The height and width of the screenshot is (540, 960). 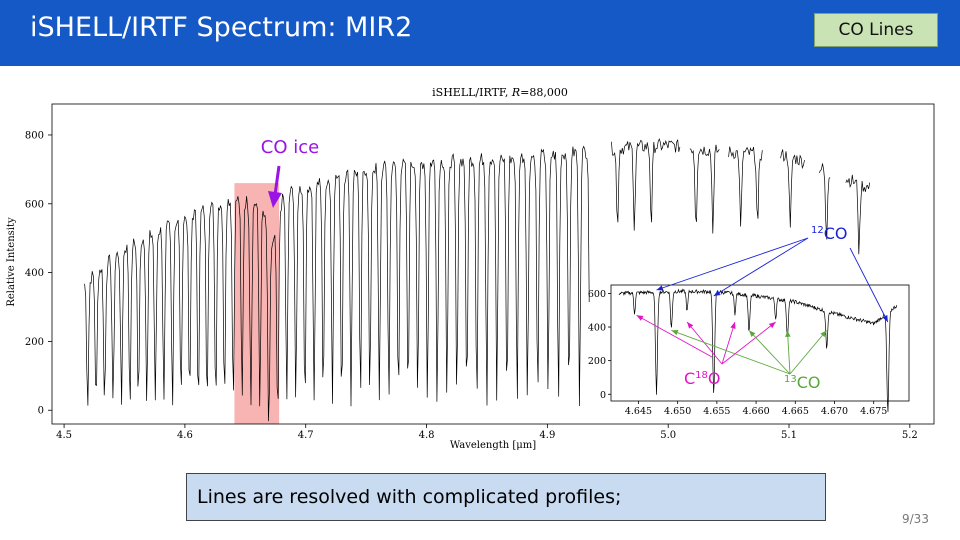 I want to click on co-lines-badge: CO Lines, so click(x=876, y=30).